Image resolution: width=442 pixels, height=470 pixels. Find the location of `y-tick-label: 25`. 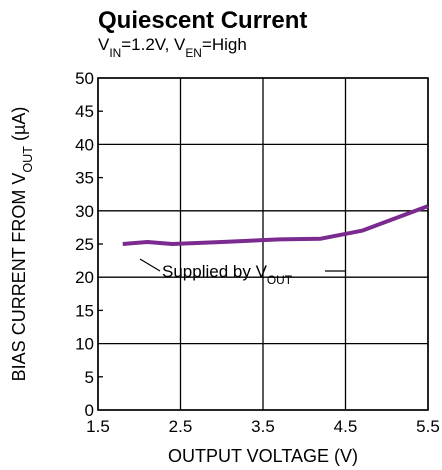

y-tick-label: 25 is located at coordinates (84, 244).